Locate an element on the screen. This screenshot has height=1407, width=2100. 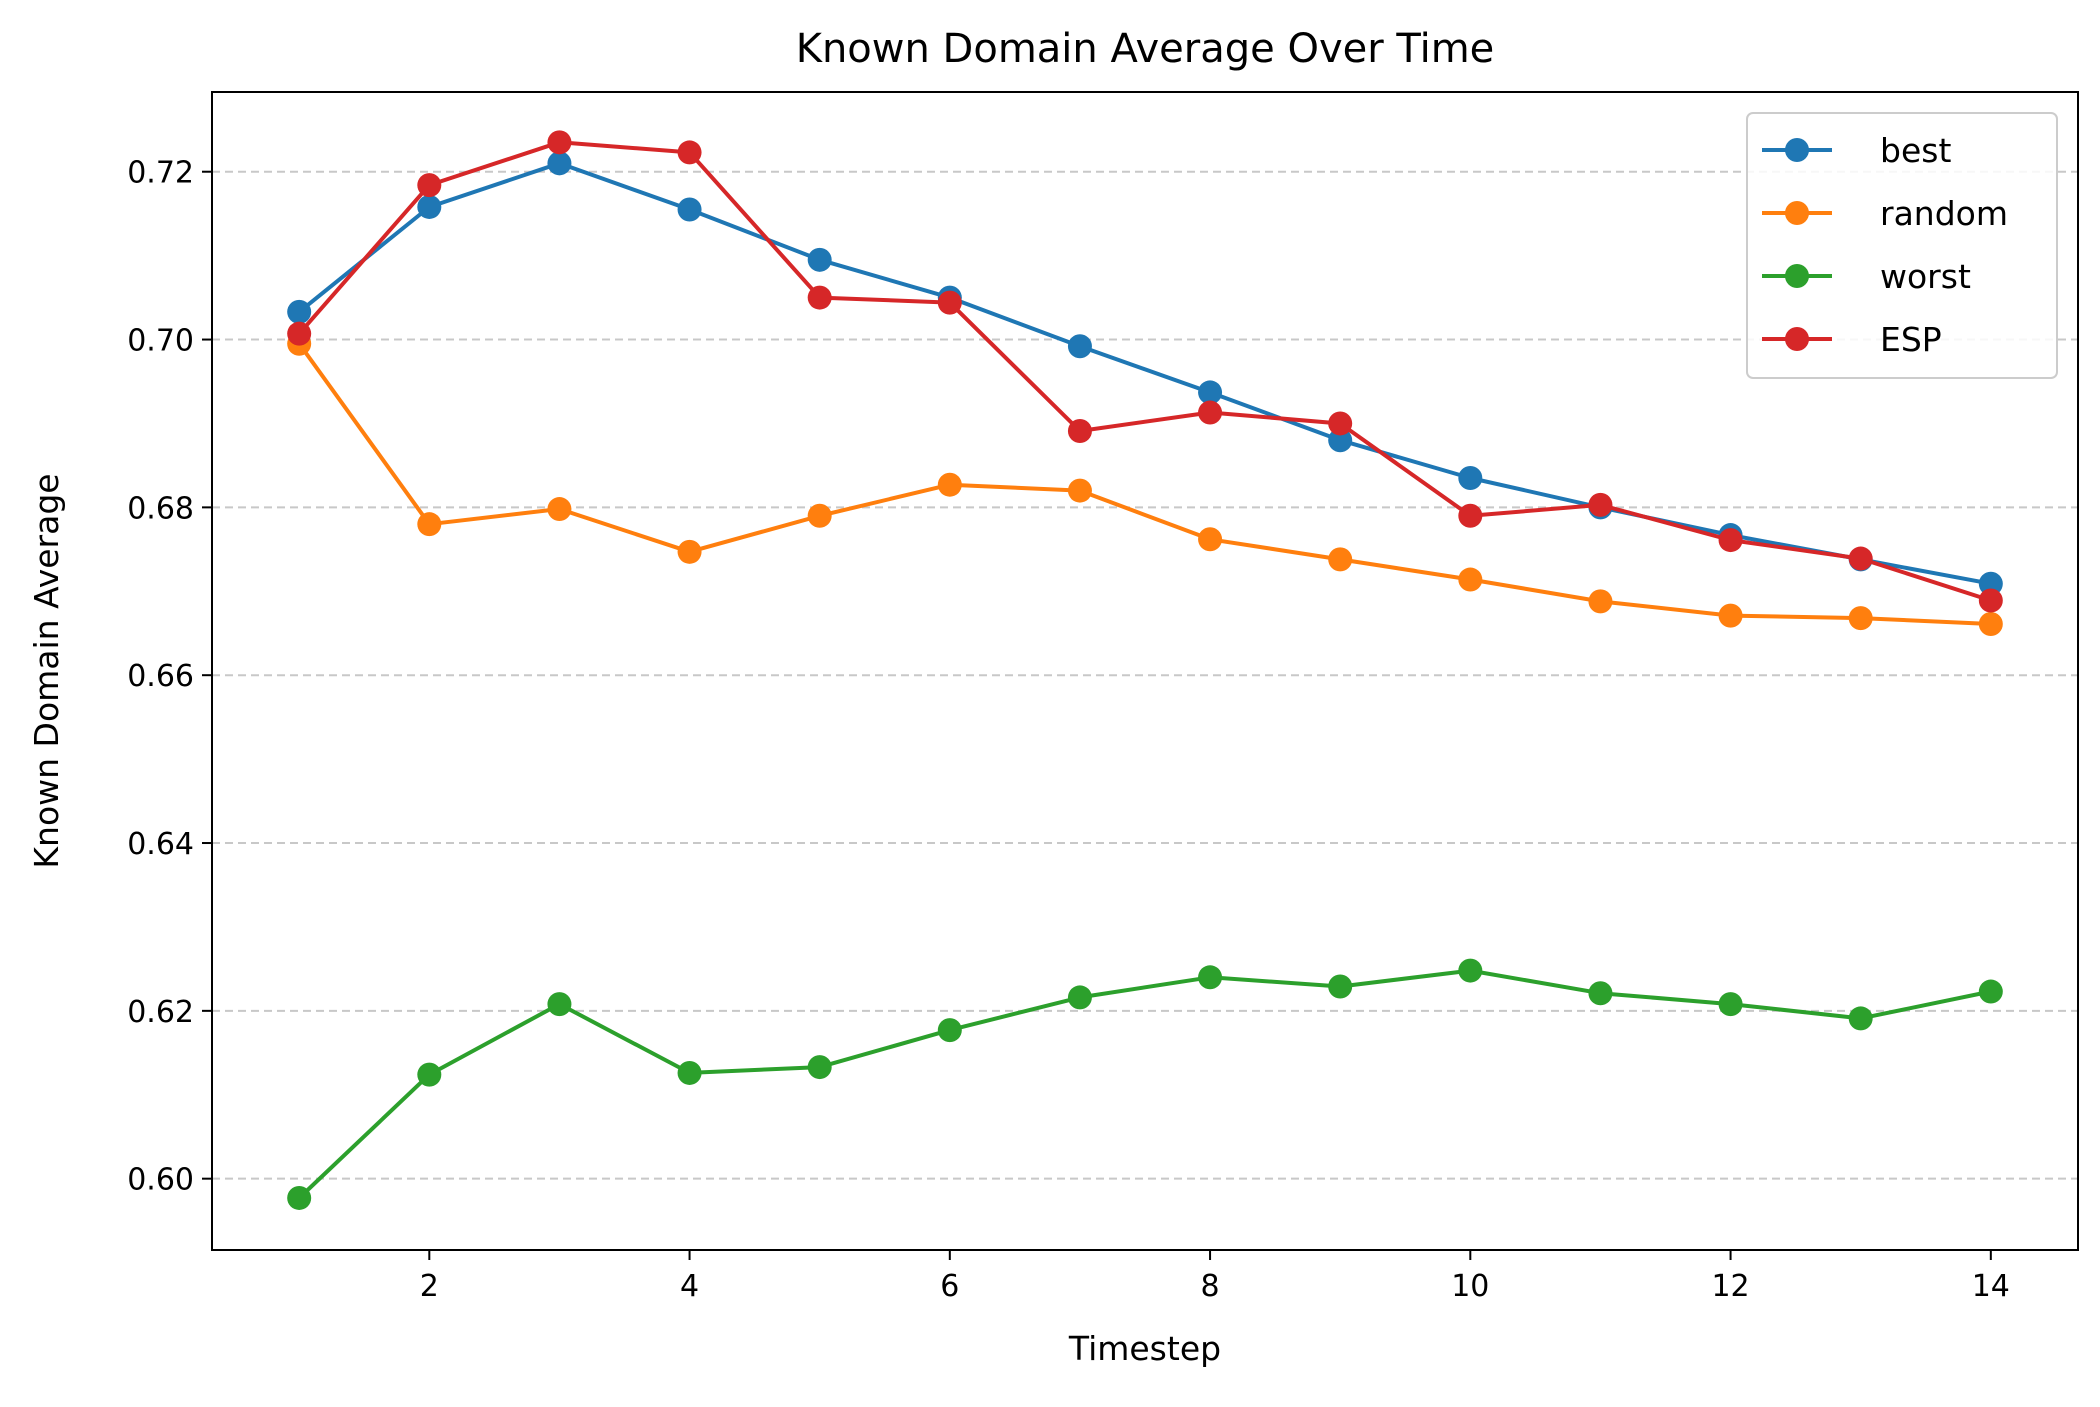
x-axis: 2 4 6 8 10 12 14 is located at coordinates (1215, 1277).